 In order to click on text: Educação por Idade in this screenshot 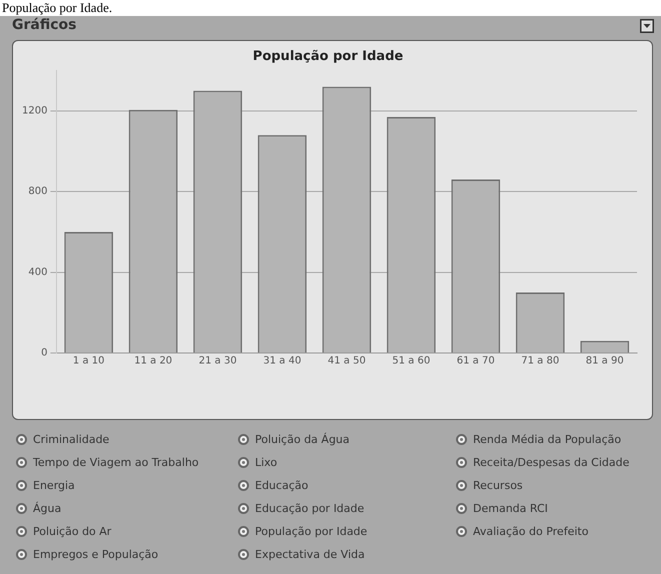, I will do `click(309, 508)`.